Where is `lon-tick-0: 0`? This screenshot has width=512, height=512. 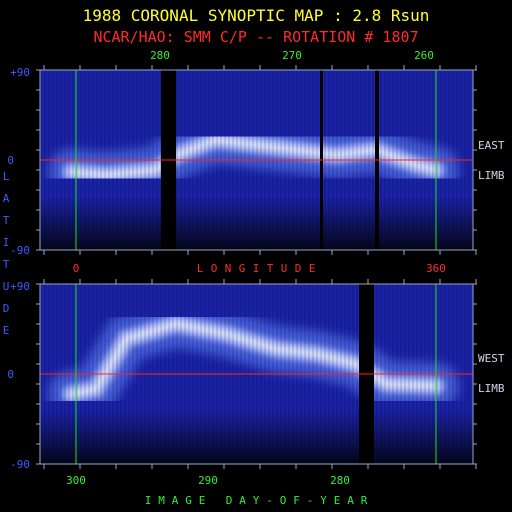 lon-tick-0: 0 is located at coordinates (76, 268).